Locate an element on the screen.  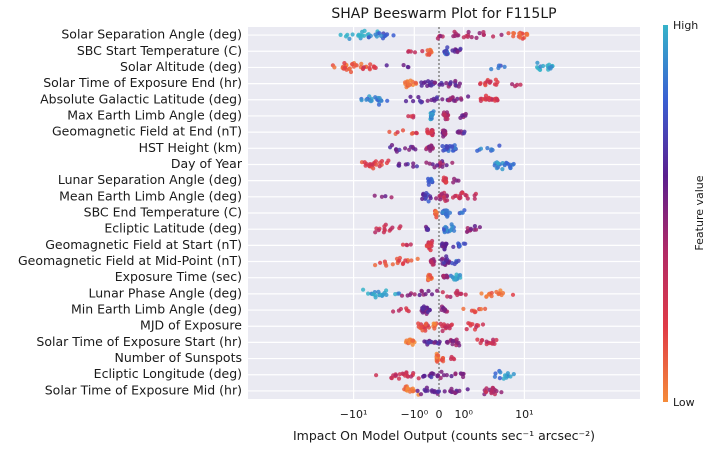
feature-label: Geomagnetic Field at End (nT) is located at coordinates (147, 131).